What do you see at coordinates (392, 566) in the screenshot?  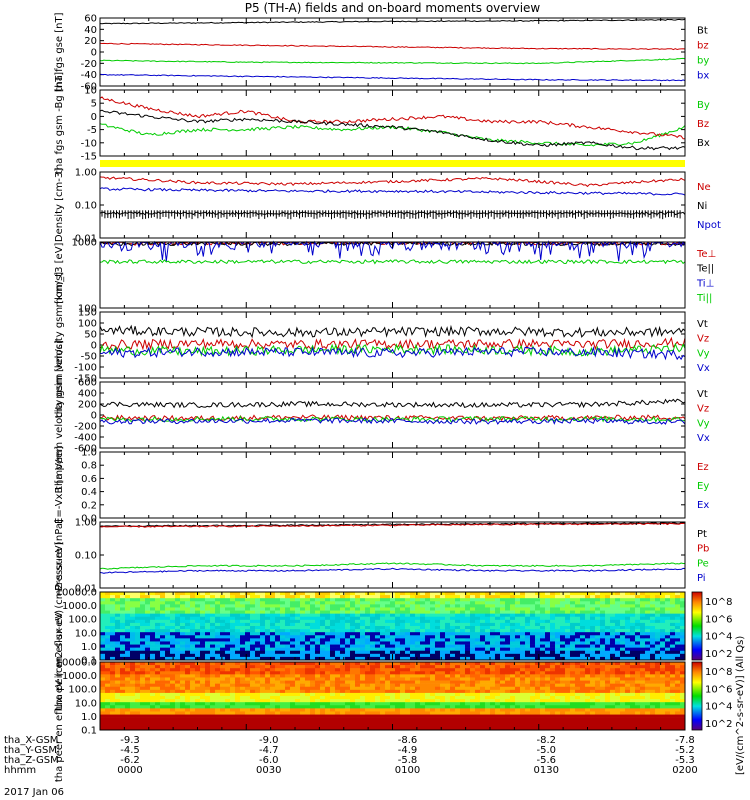 I see `series-line-Pe` at bounding box center [392, 566].